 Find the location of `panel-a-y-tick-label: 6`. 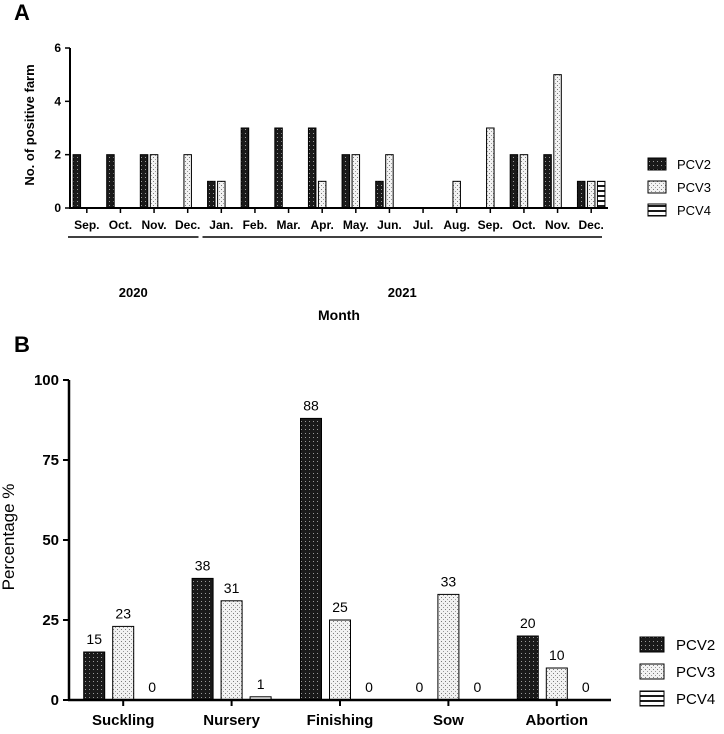

panel-a-y-tick-label: 6 is located at coordinates (57, 48).